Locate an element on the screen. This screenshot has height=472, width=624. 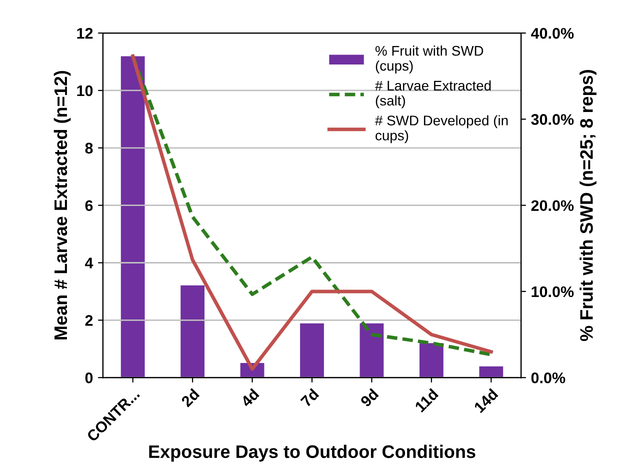
y2-tick-label: 0.0% is located at coordinates (548, 378).